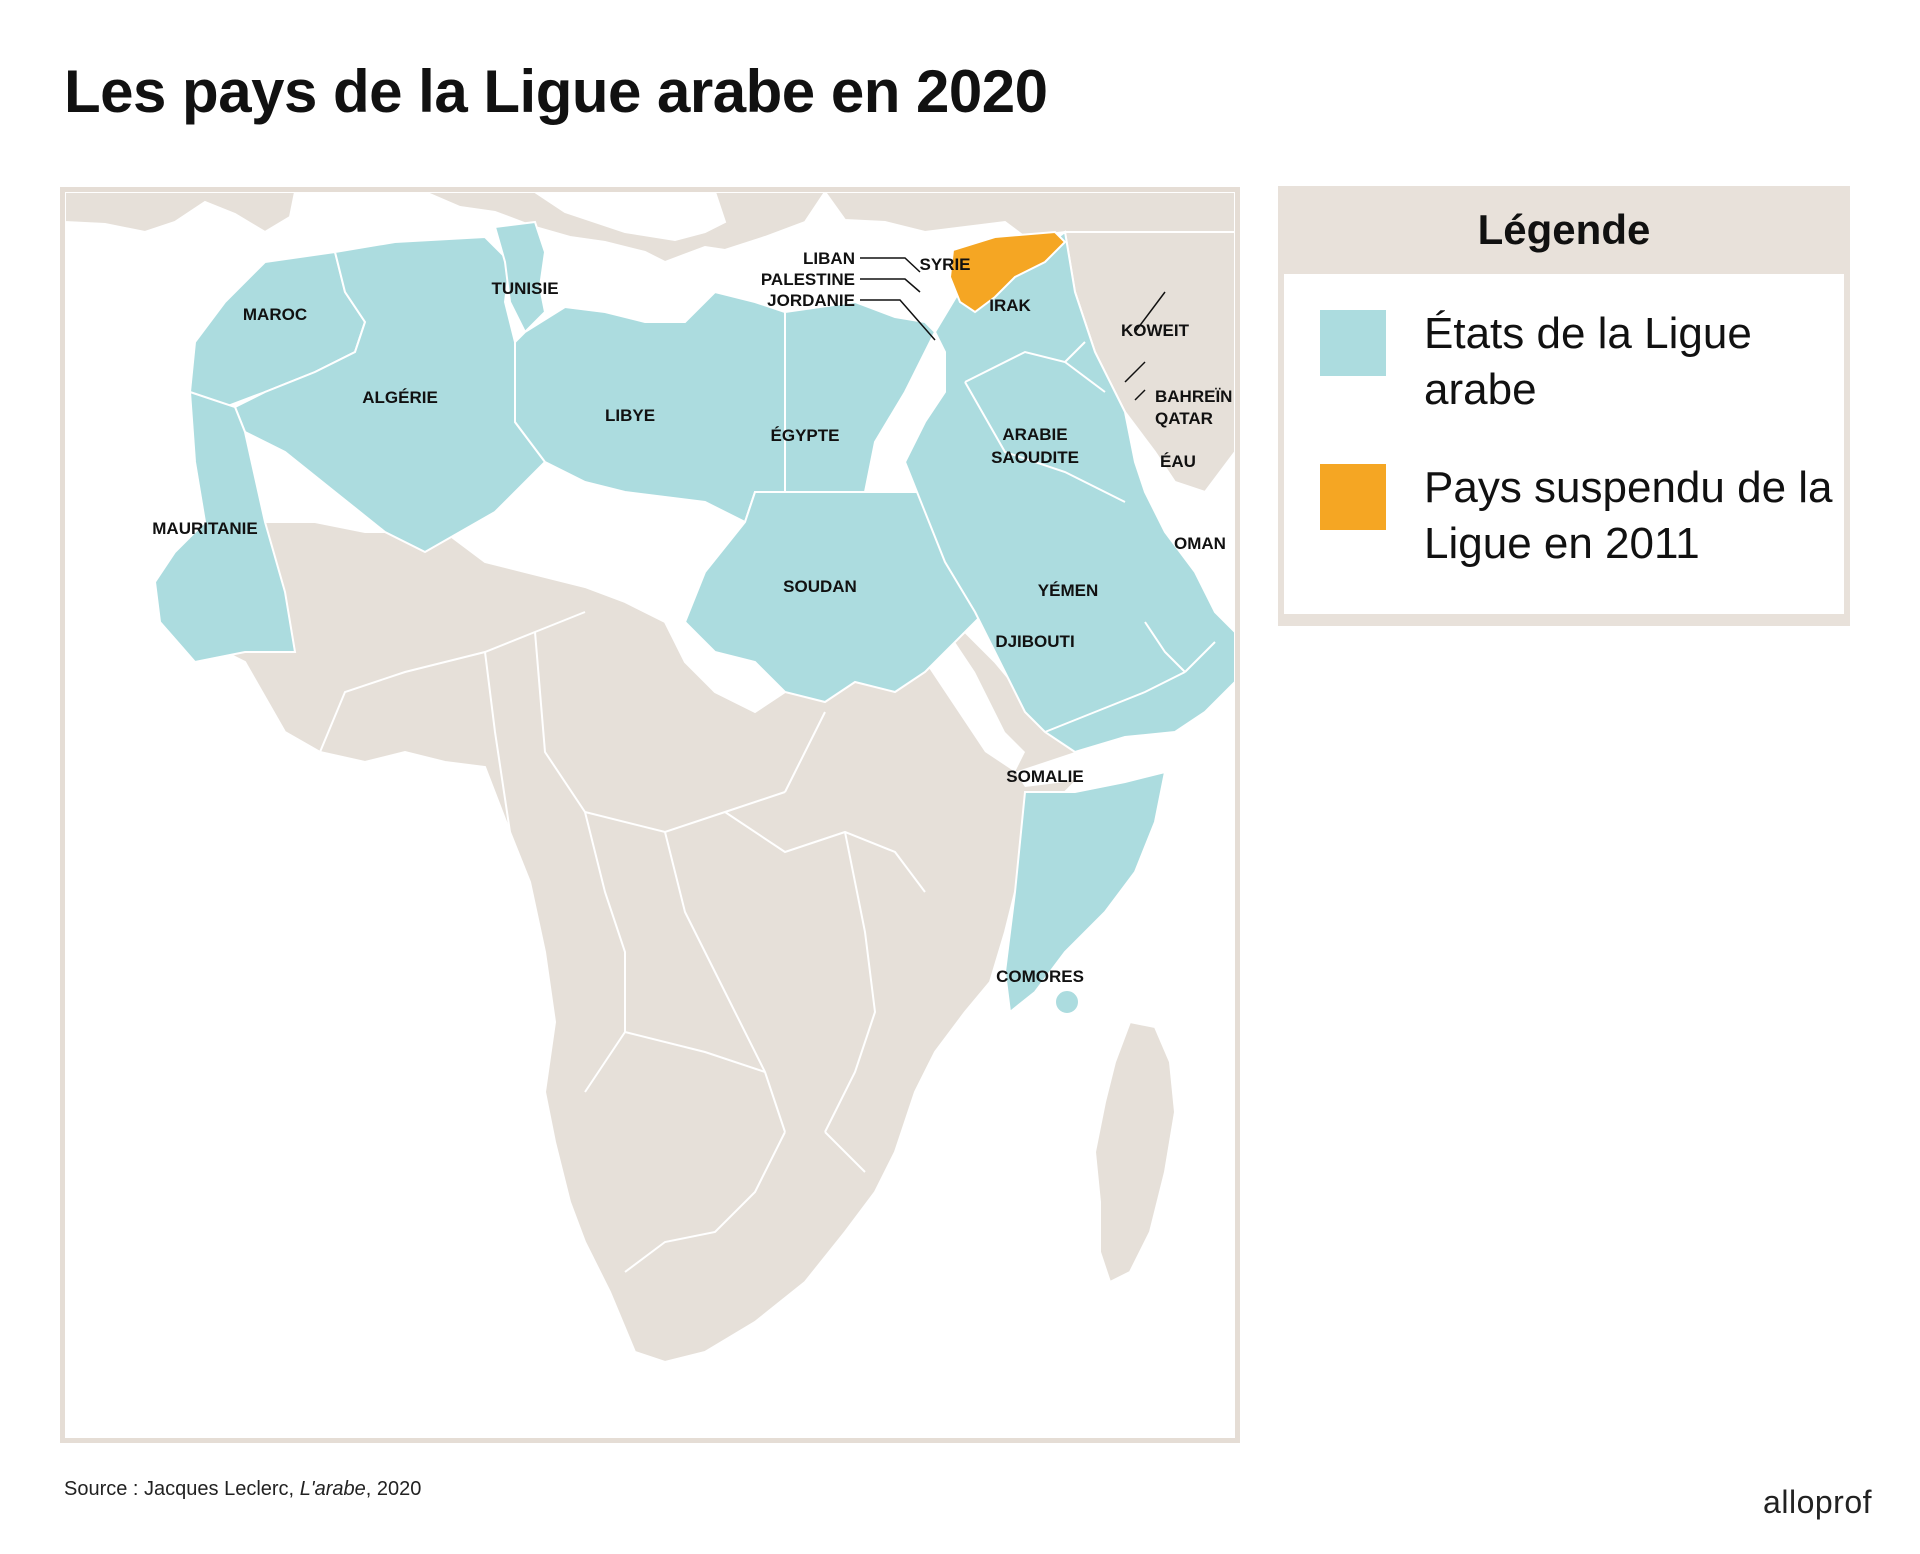 The height and width of the screenshot is (1554, 1920). I want to click on source-prefix: Source : Jacques Leclerc,, so click(182, 1489).